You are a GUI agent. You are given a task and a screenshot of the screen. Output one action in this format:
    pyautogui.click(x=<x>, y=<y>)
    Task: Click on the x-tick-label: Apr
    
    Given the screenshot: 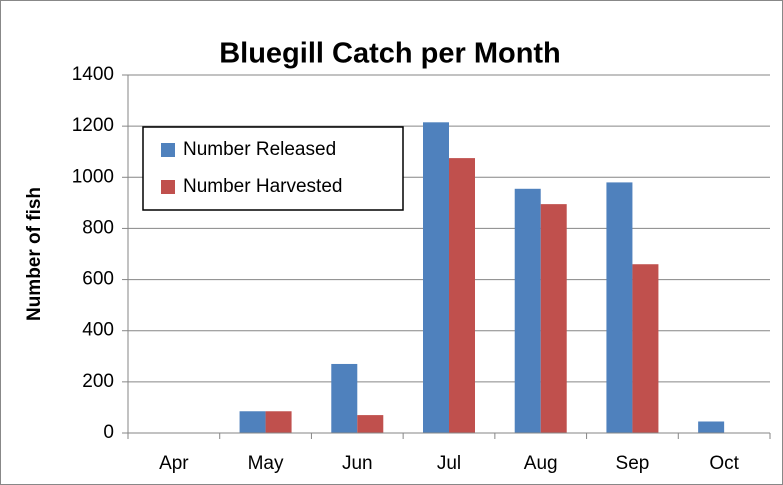 What is the action you would take?
    pyautogui.click(x=174, y=463)
    